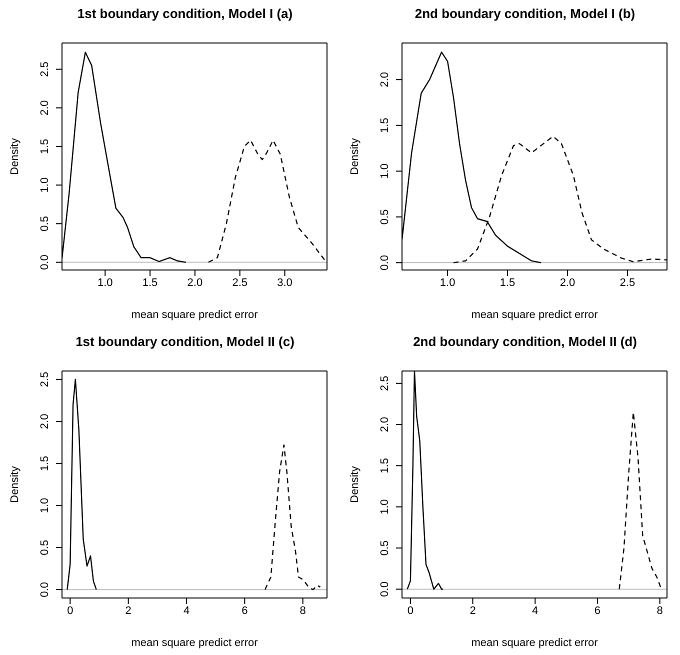 The width and height of the screenshot is (680, 655). Describe the element at coordinates (185, 341) in the screenshot. I see `chart-title: 1st boundary condition, Model II (c)` at that location.